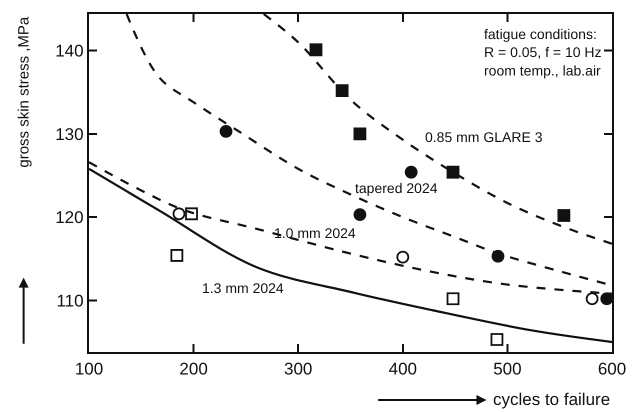  What do you see at coordinates (402, 368) in the screenshot?
I see `x-tick-label: 400` at bounding box center [402, 368].